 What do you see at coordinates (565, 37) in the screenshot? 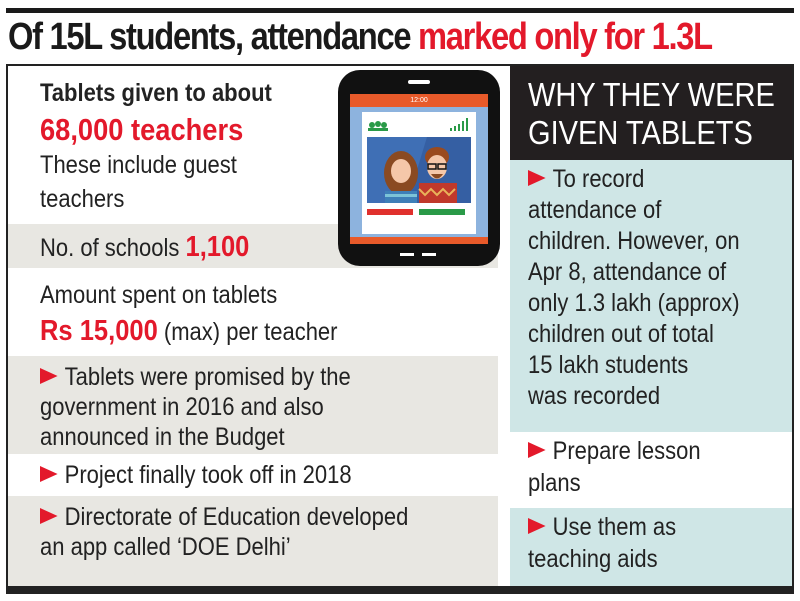
I see `headline-red: marked only for 1.3L` at bounding box center [565, 37].